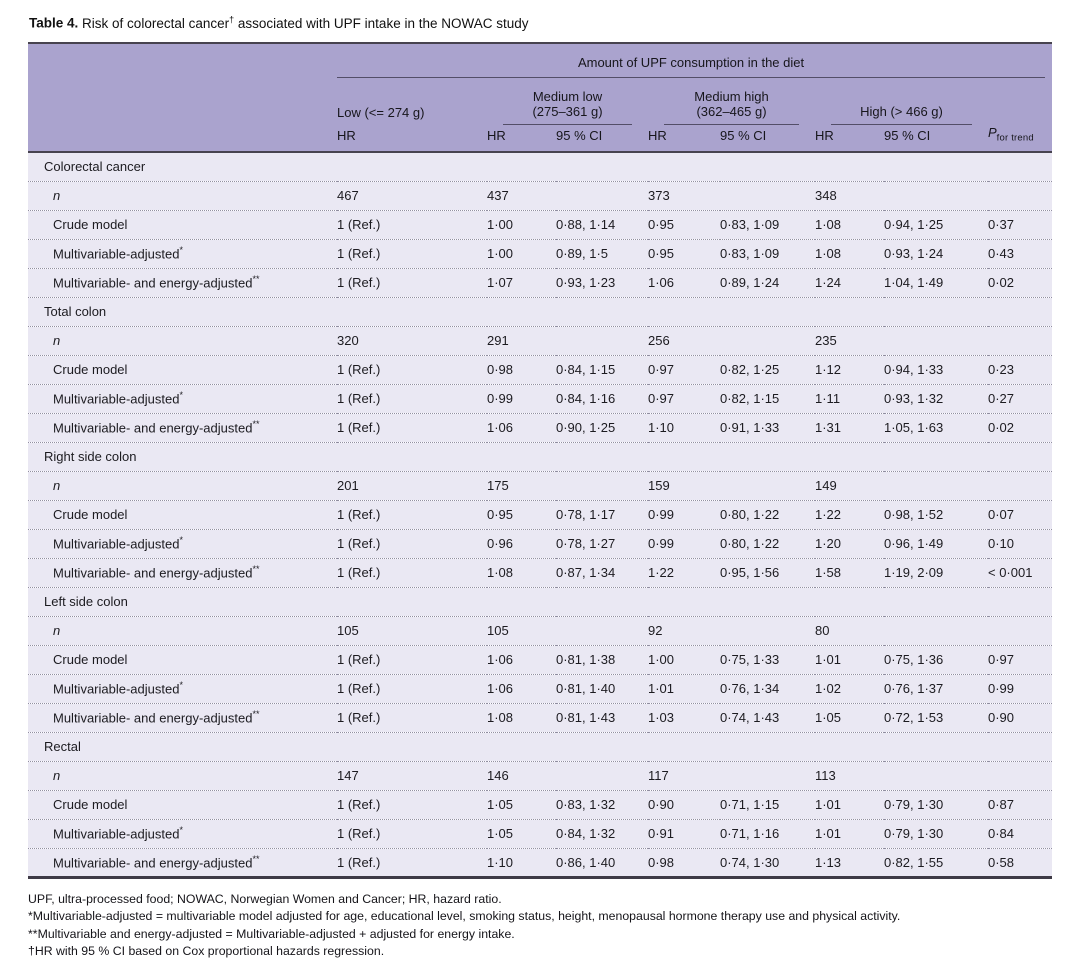  Describe the element at coordinates (602, 718) in the screenshot. I see `value-cell: 0·81, 1·43` at that location.